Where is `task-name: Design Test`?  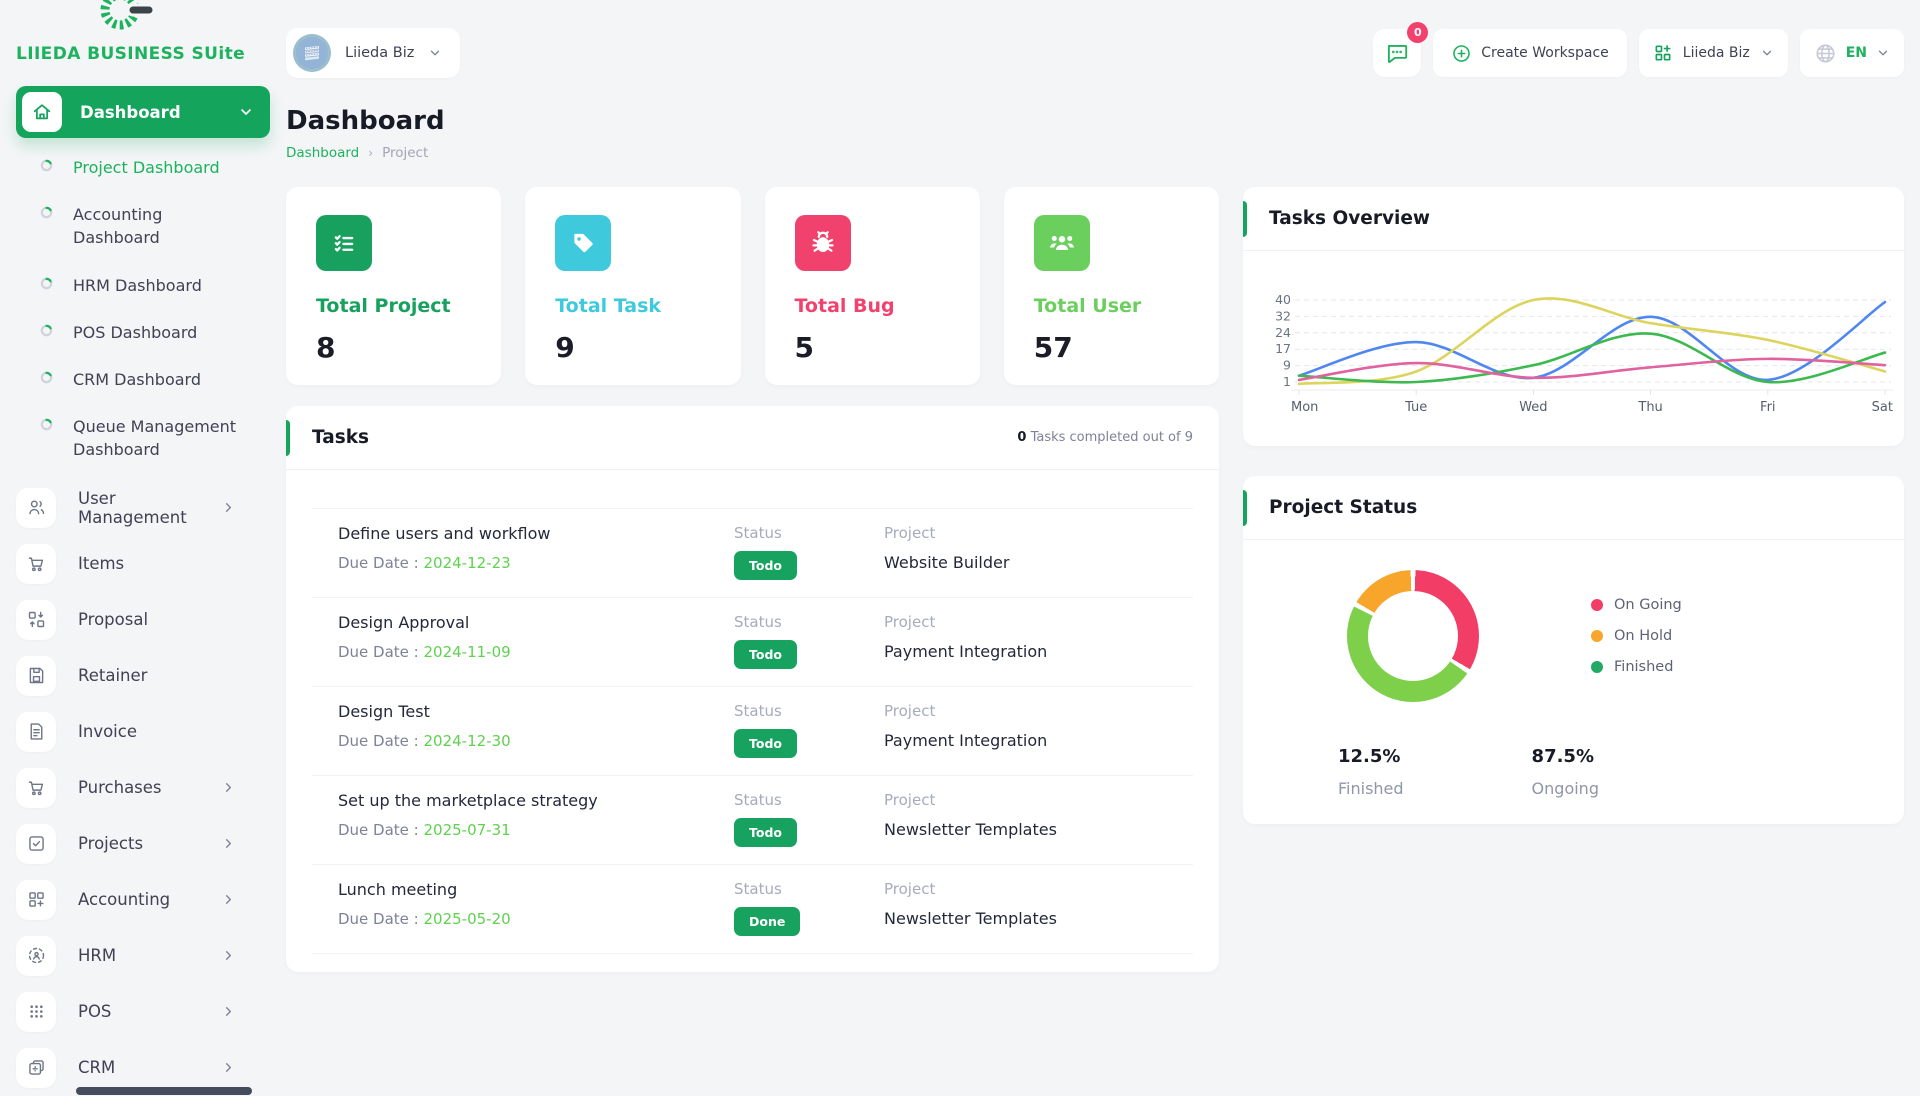
task-name: Design Test is located at coordinates (384, 711).